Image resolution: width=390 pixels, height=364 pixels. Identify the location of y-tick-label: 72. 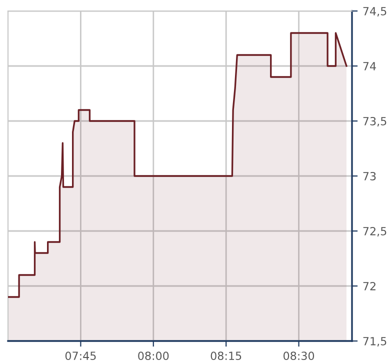
(369, 286).